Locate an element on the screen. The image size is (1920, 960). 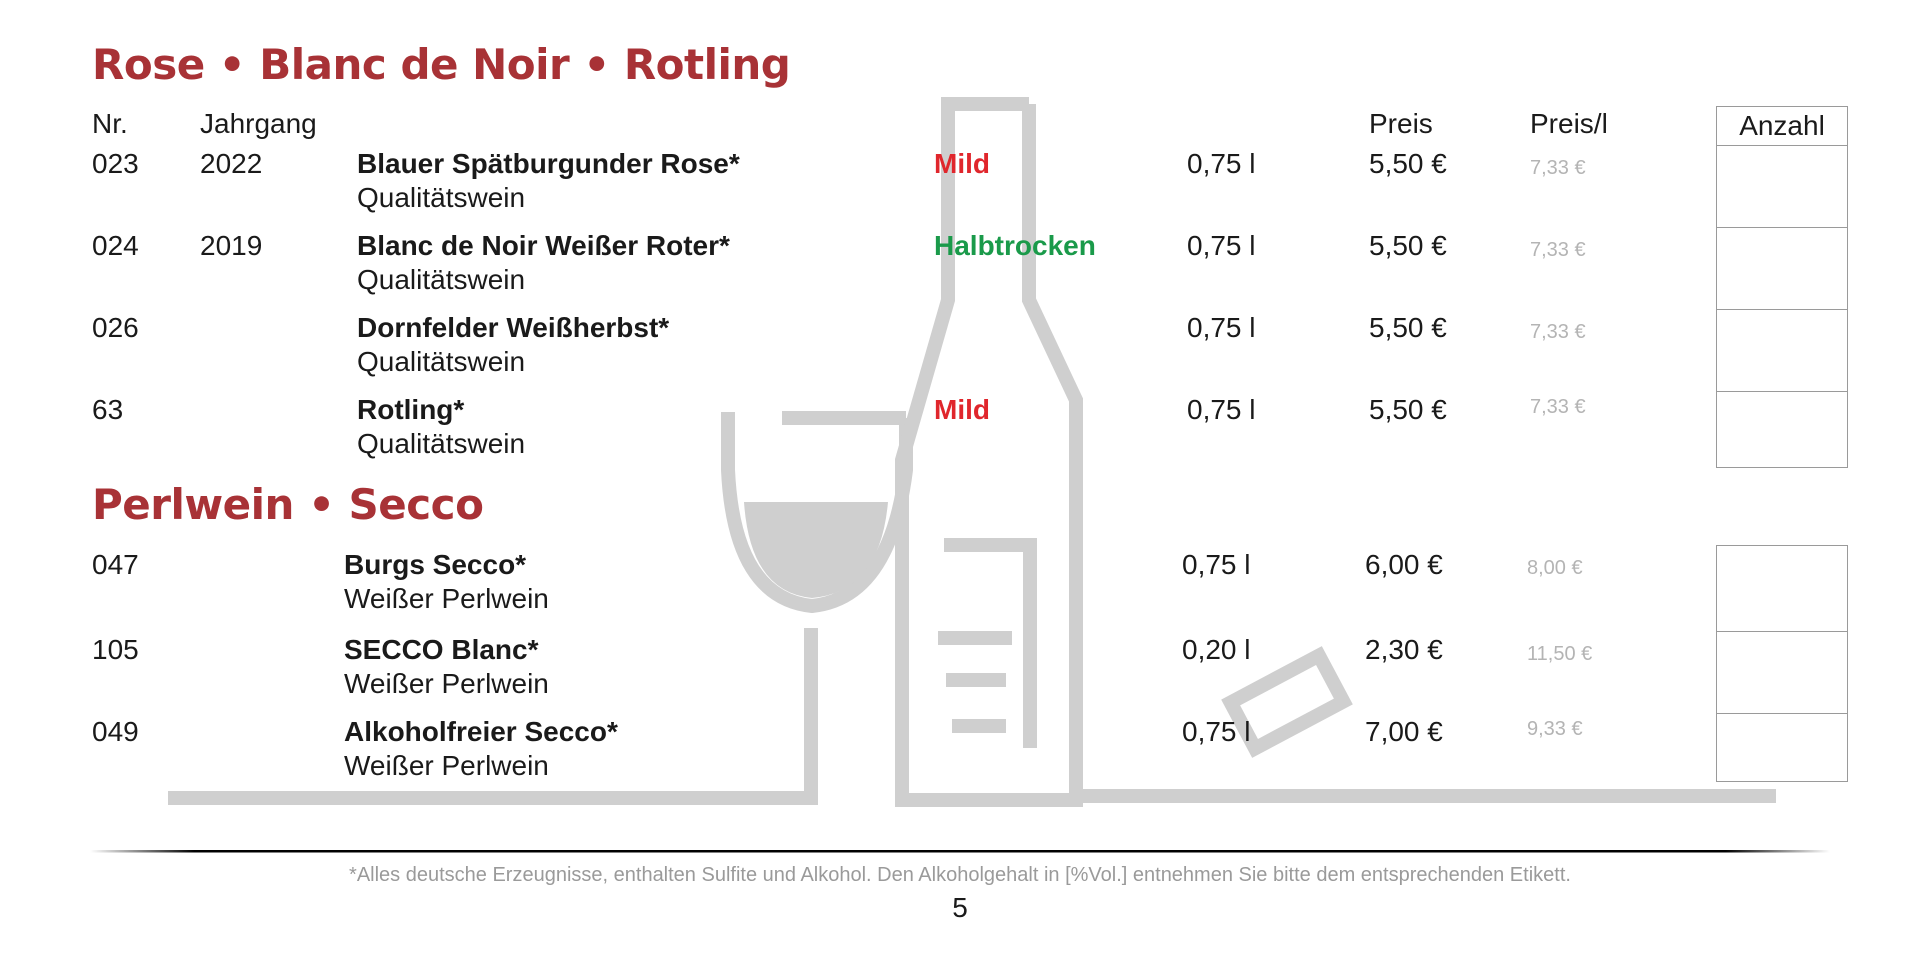
wine-nr: 026 is located at coordinates (115, 327).